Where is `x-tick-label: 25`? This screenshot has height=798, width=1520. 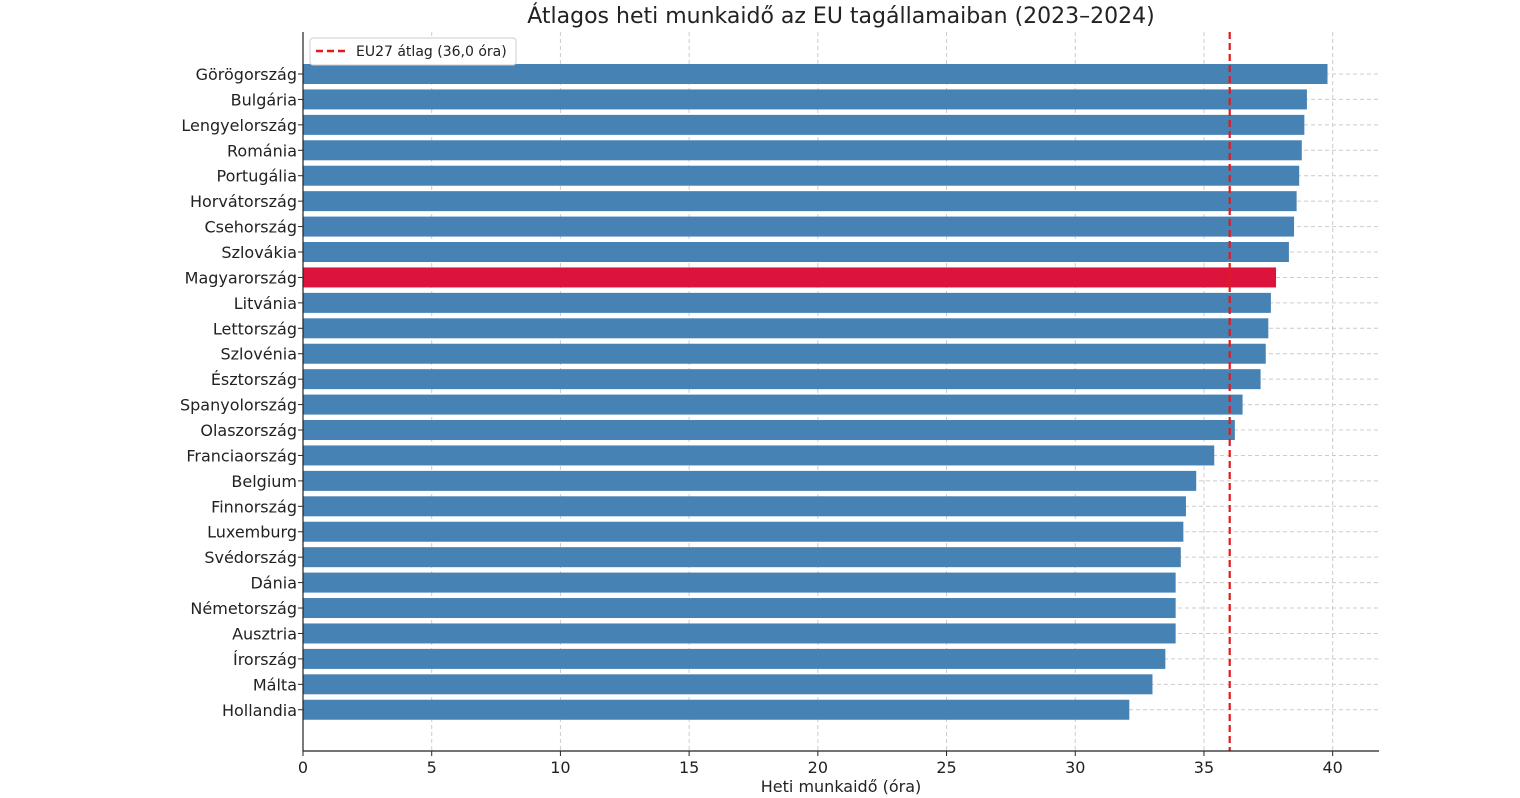
x-tick-label: 25 is located at coordinates (946, 767).